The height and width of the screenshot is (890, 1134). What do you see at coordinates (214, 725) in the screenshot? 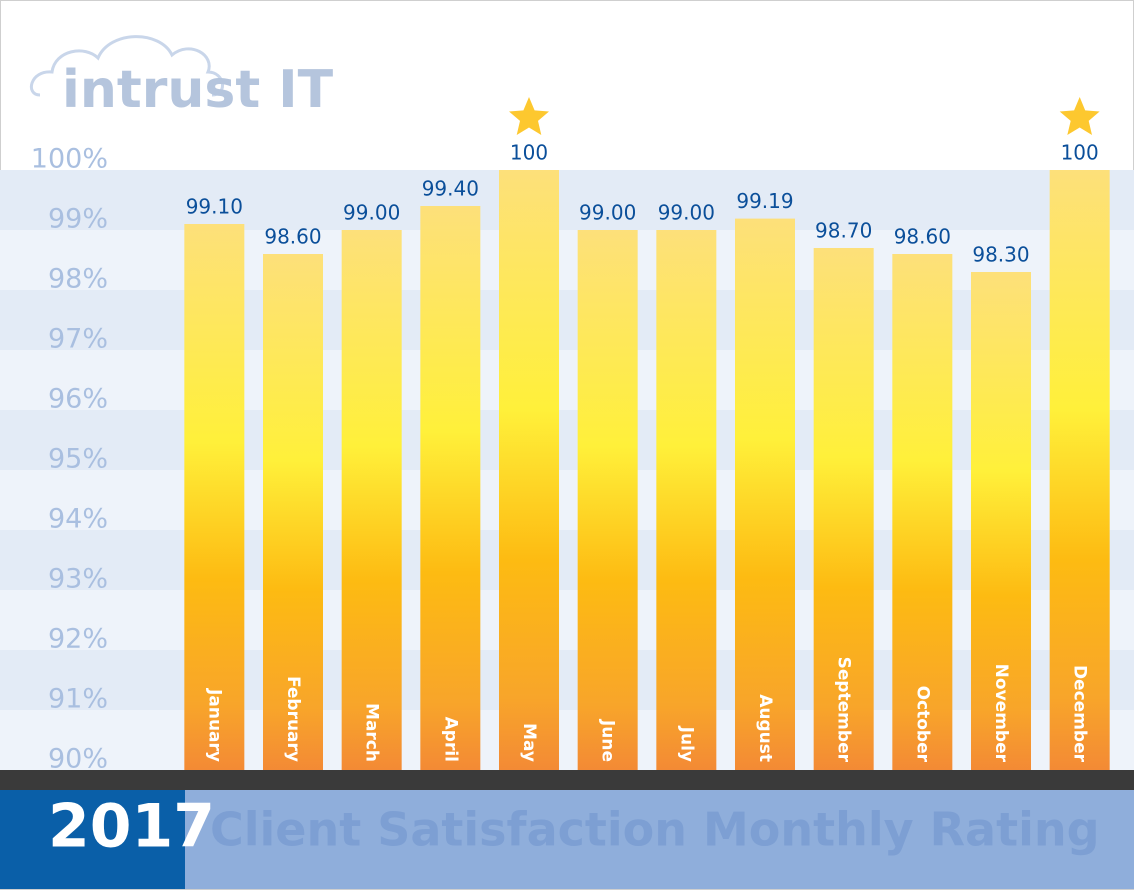
I see `x-tick-label: January` at bounding box center [214, 725].